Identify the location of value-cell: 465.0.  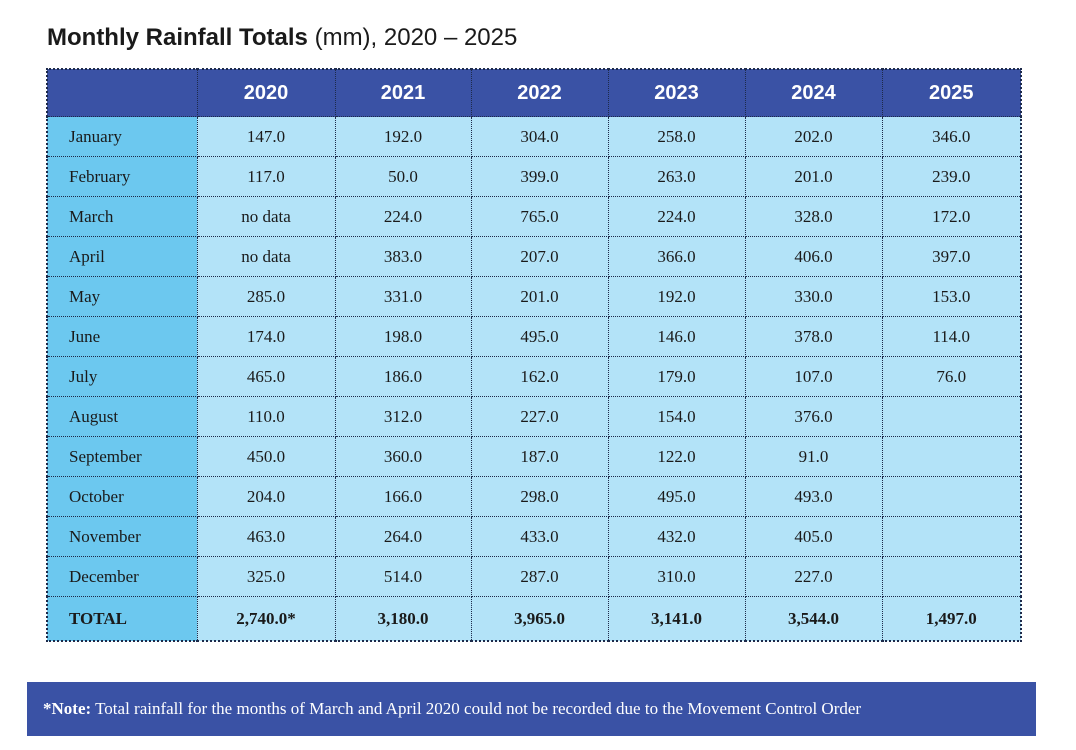
(266, 376).